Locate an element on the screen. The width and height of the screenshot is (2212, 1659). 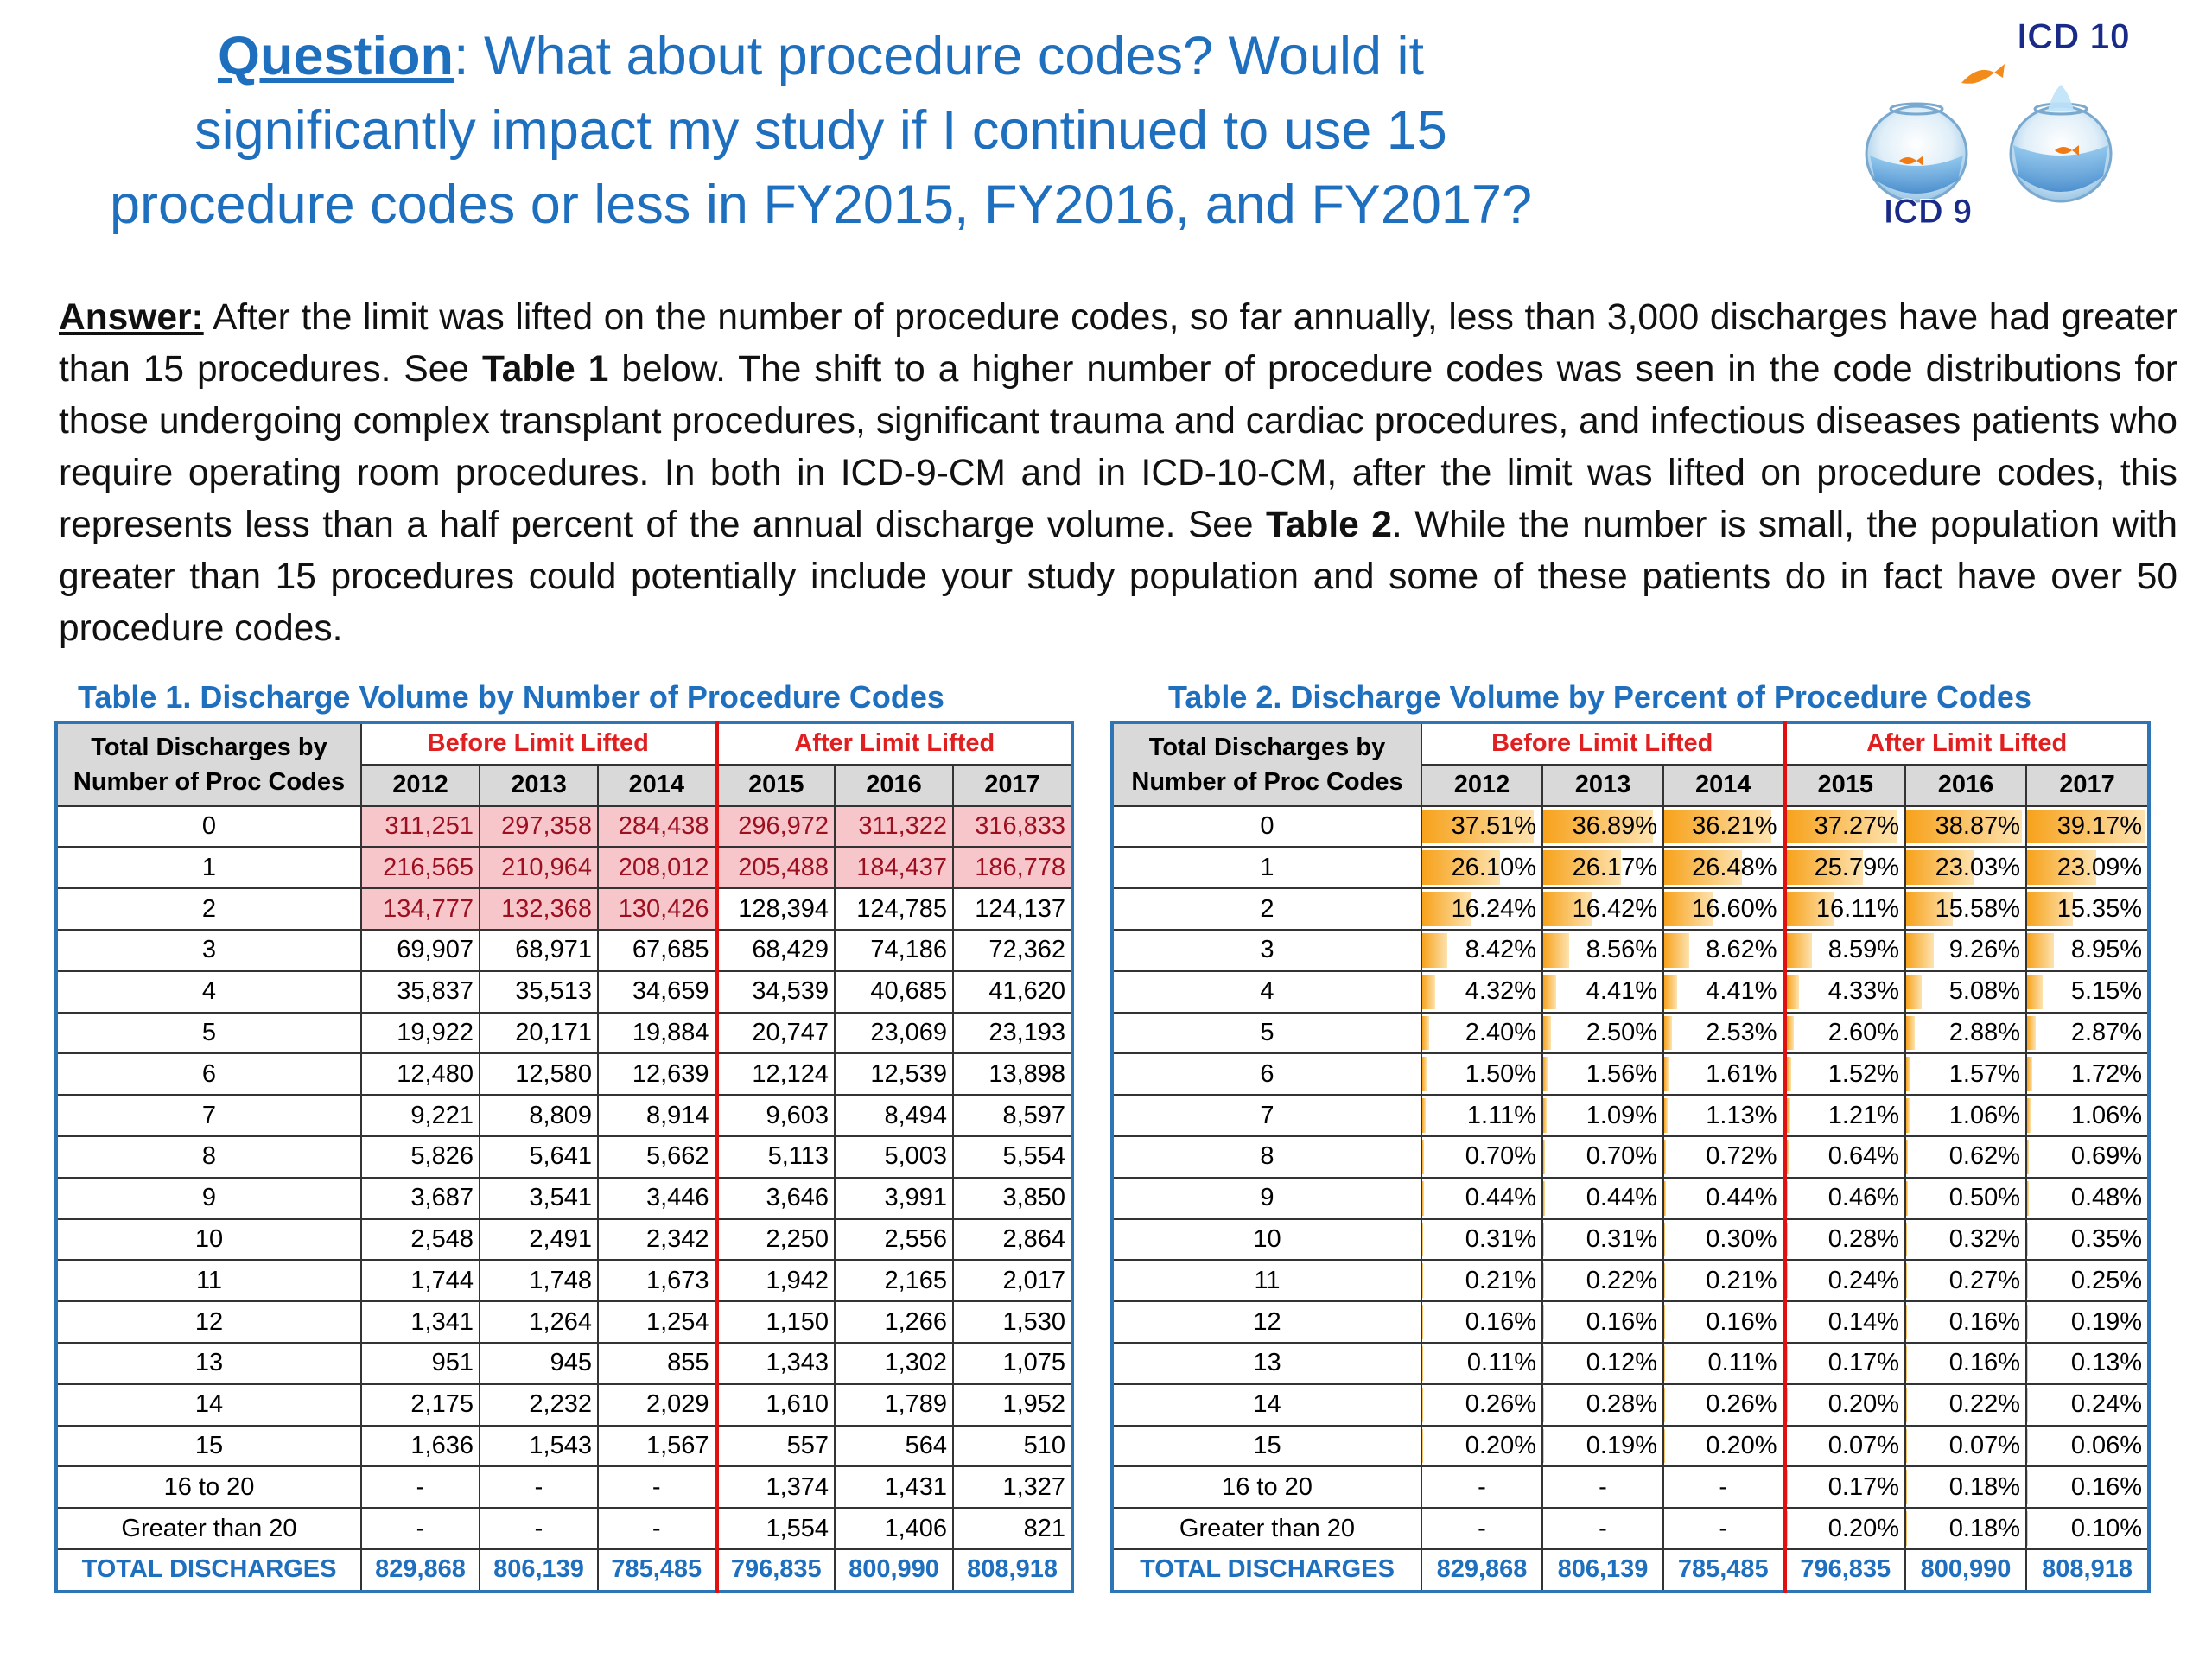
table1-total-cell: 829,868 is located at coordinates (420, 1570).